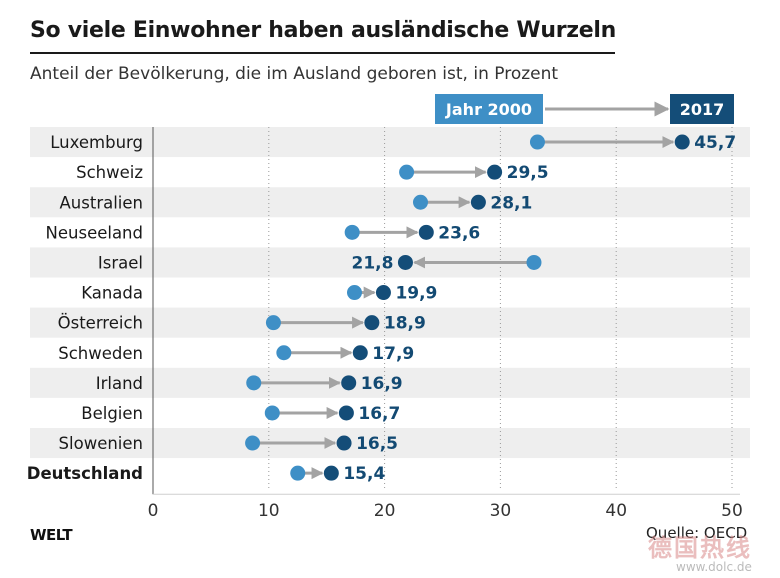 The image size is (780, 578). Describe the element at coordinates (112, 413) in the screenshot. I see `category-label: Belgien` at that location.